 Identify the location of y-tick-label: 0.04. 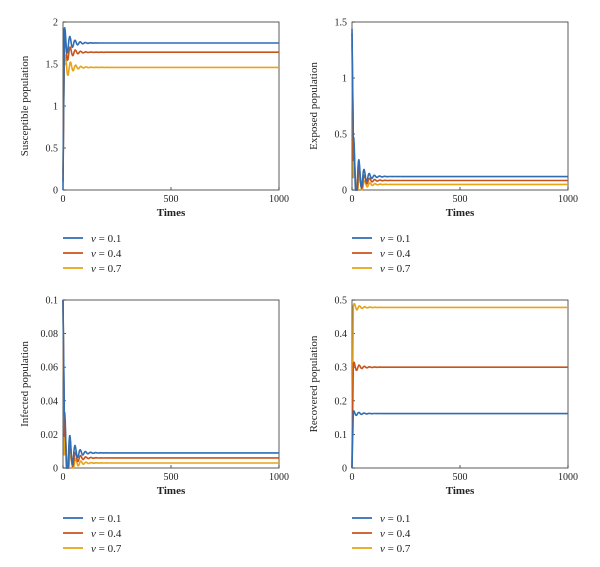
(50, 401).